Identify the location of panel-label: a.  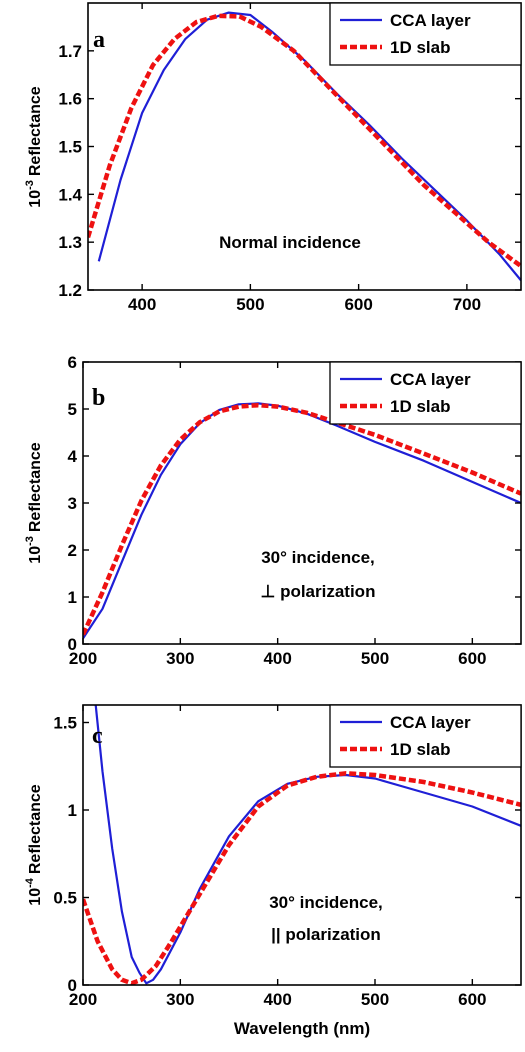
(99, 40).